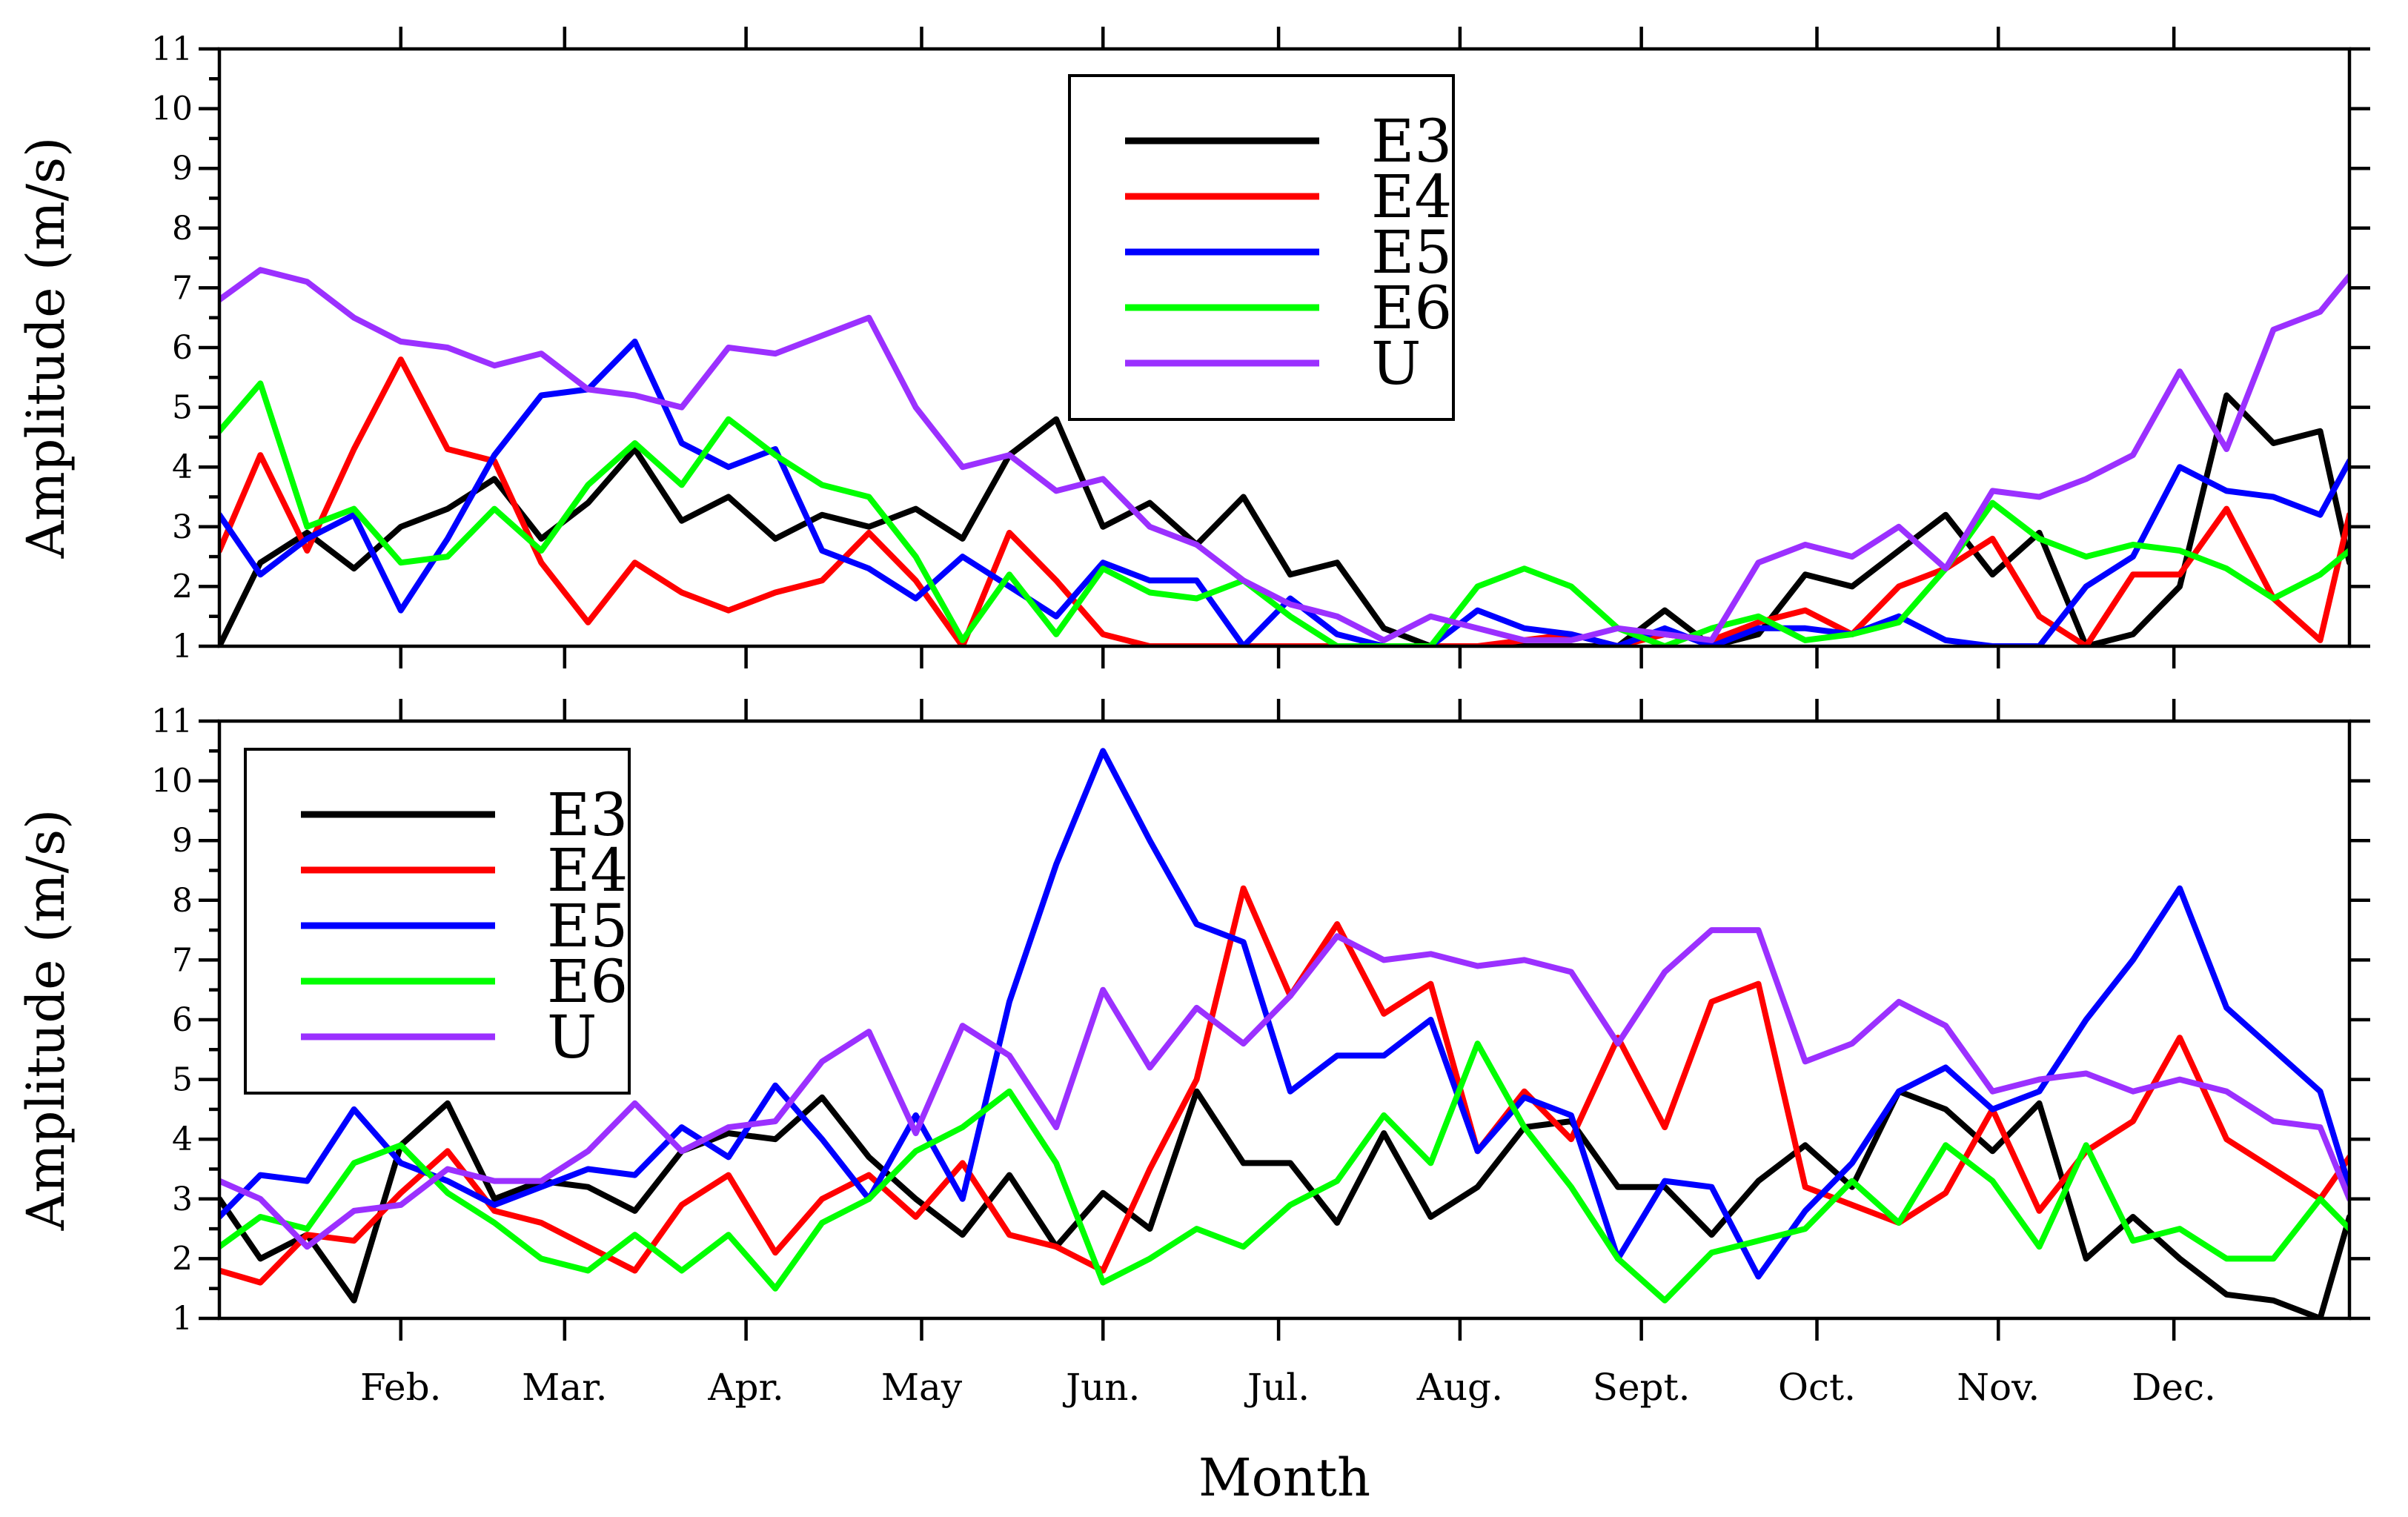 The width and height of the screenshot is (2408, 1517). I want to click on x-tick-label: Jun., so click(1101, 1387).